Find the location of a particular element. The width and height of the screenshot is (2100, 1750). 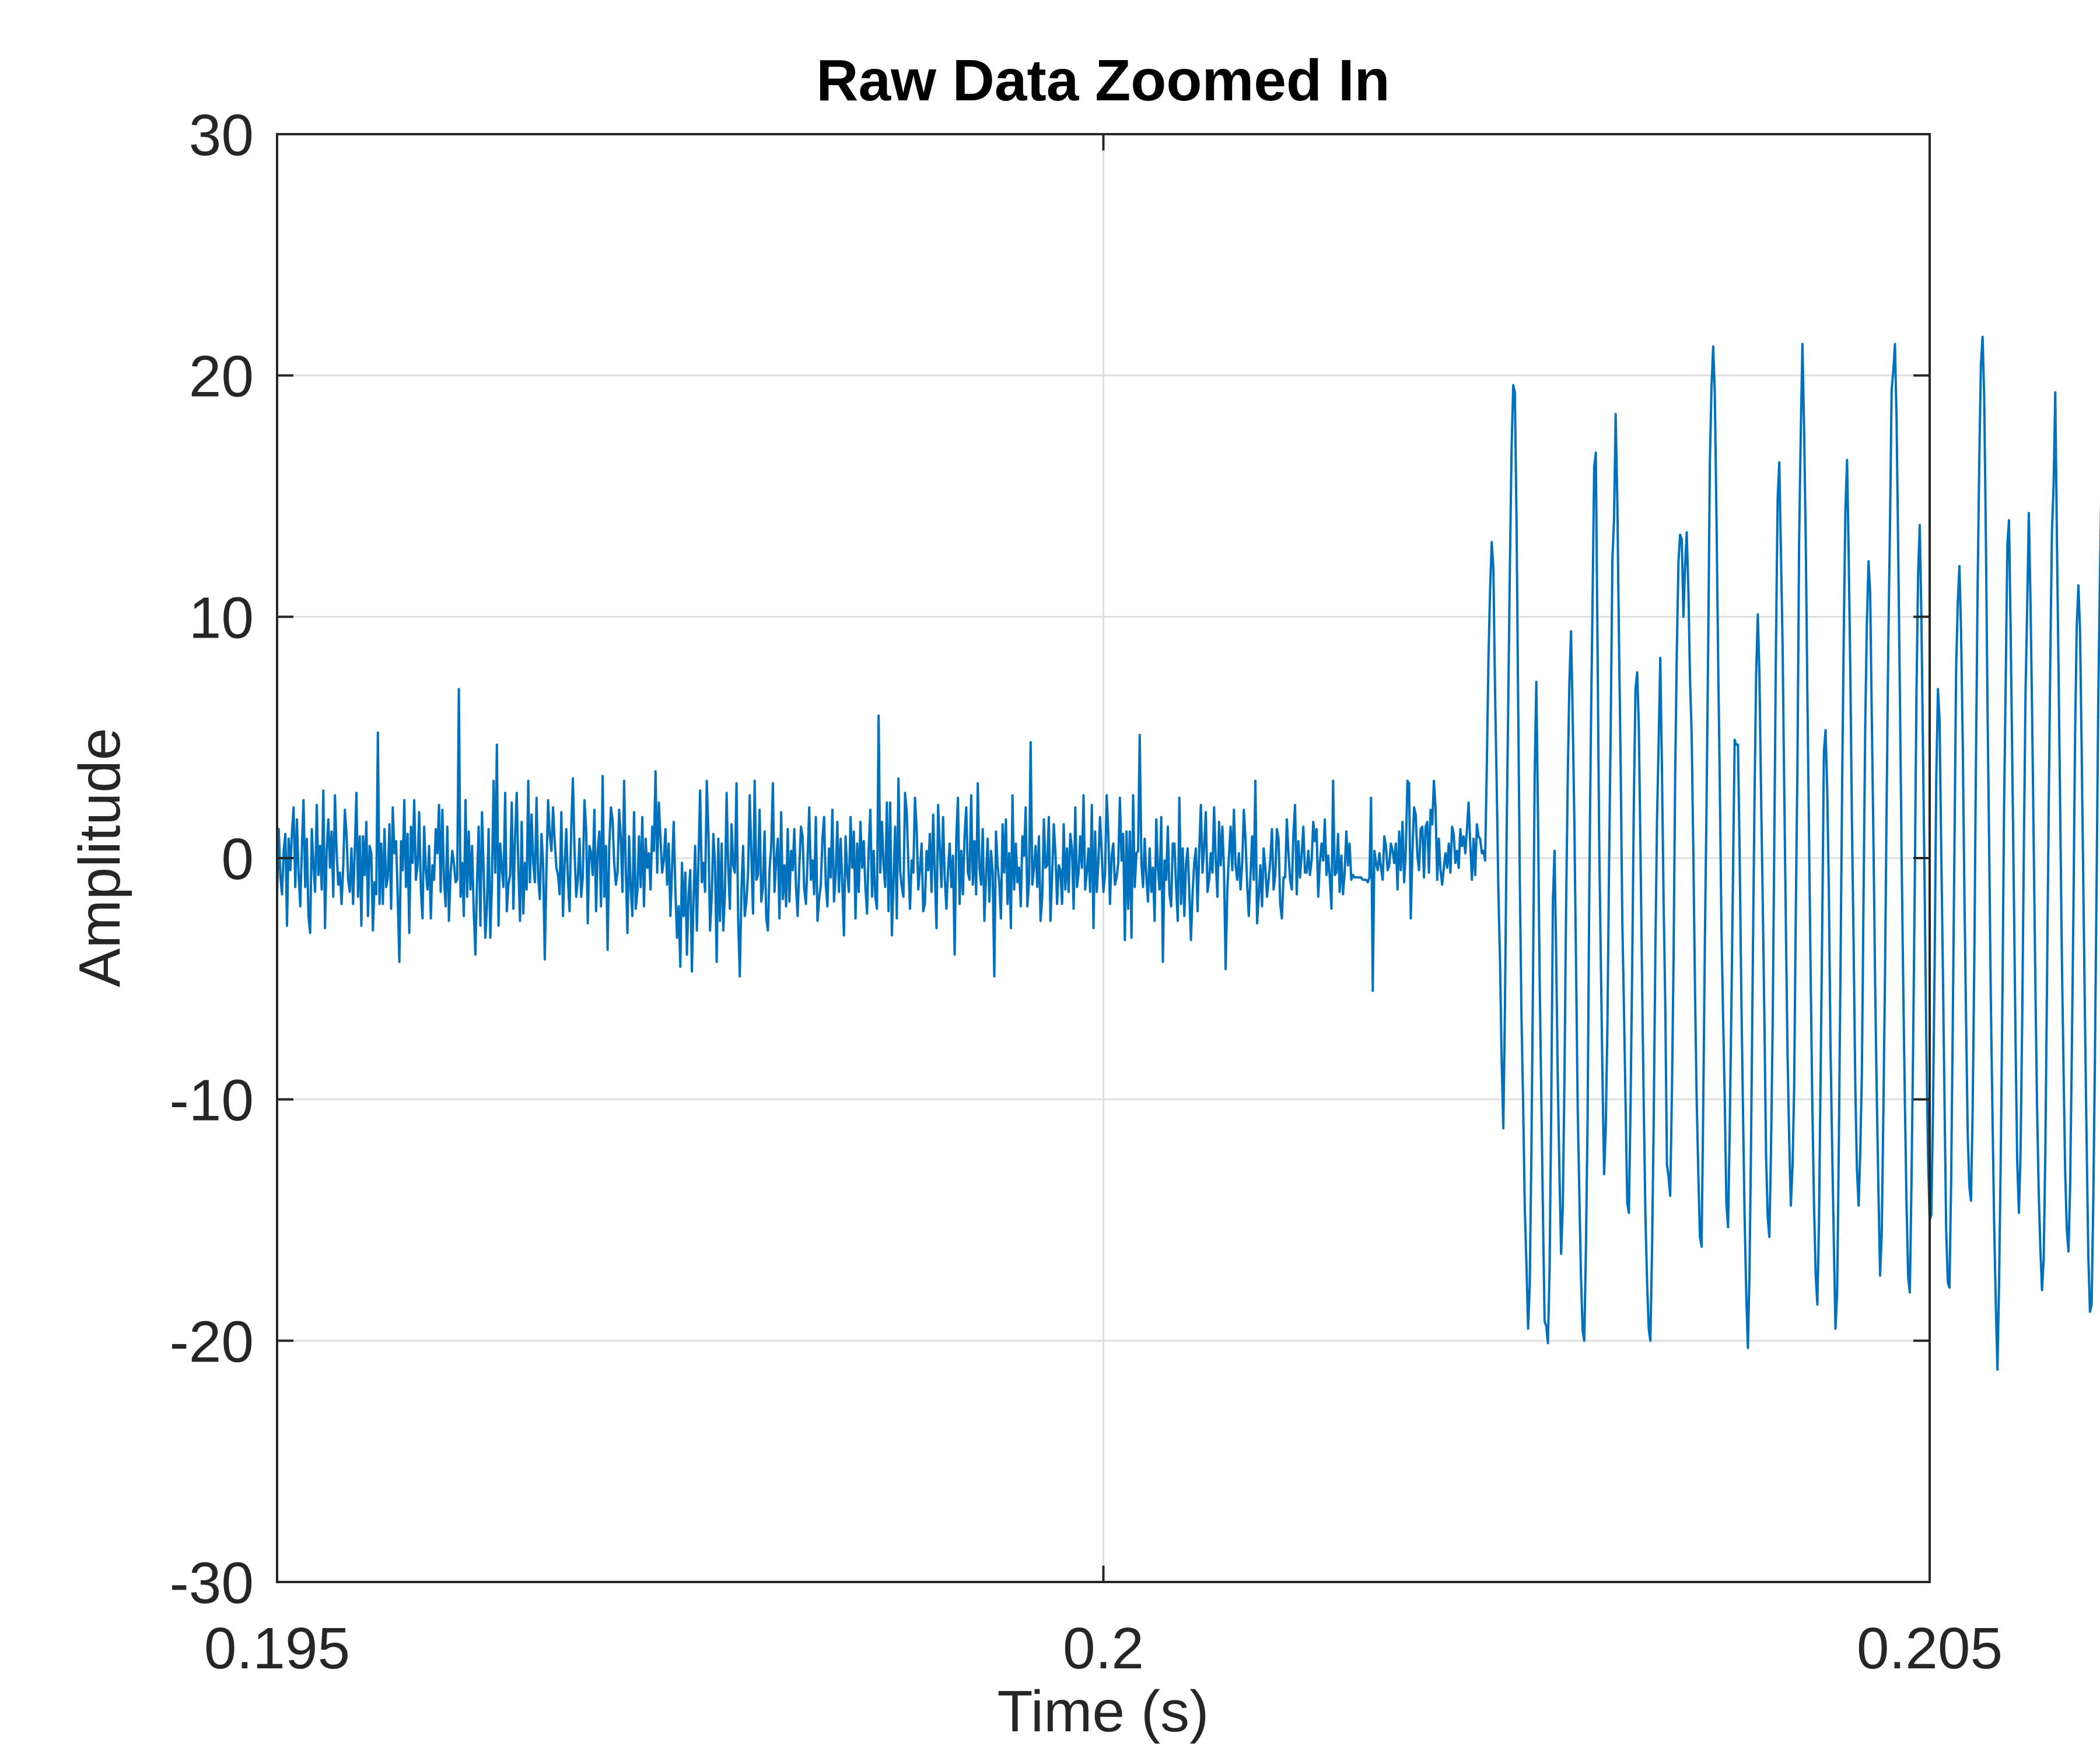

y-tick-label: 20 is located at coordinates (221, 377).